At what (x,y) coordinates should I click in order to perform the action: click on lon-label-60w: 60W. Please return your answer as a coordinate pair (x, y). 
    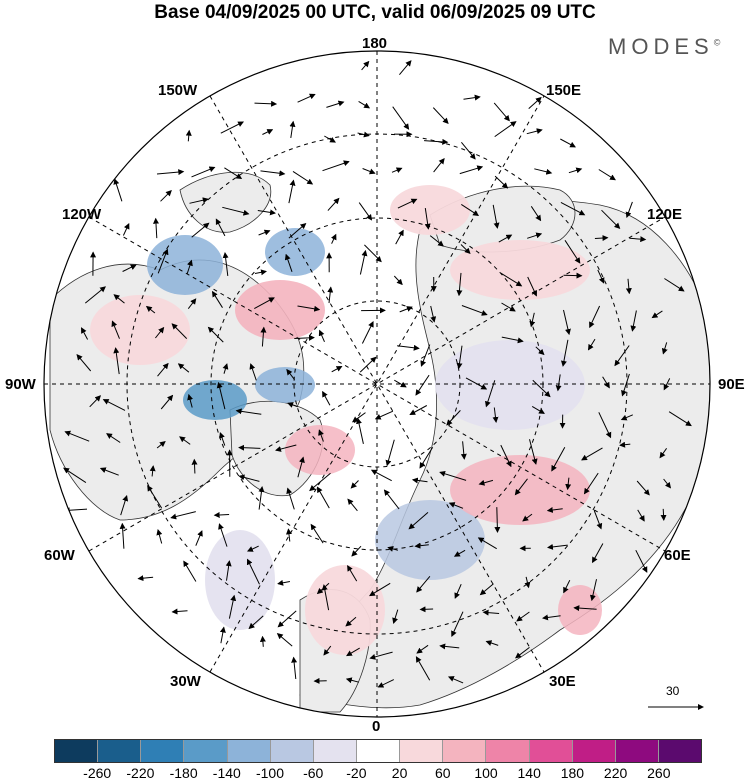
    Looking at the image, I should click on (59, 555).